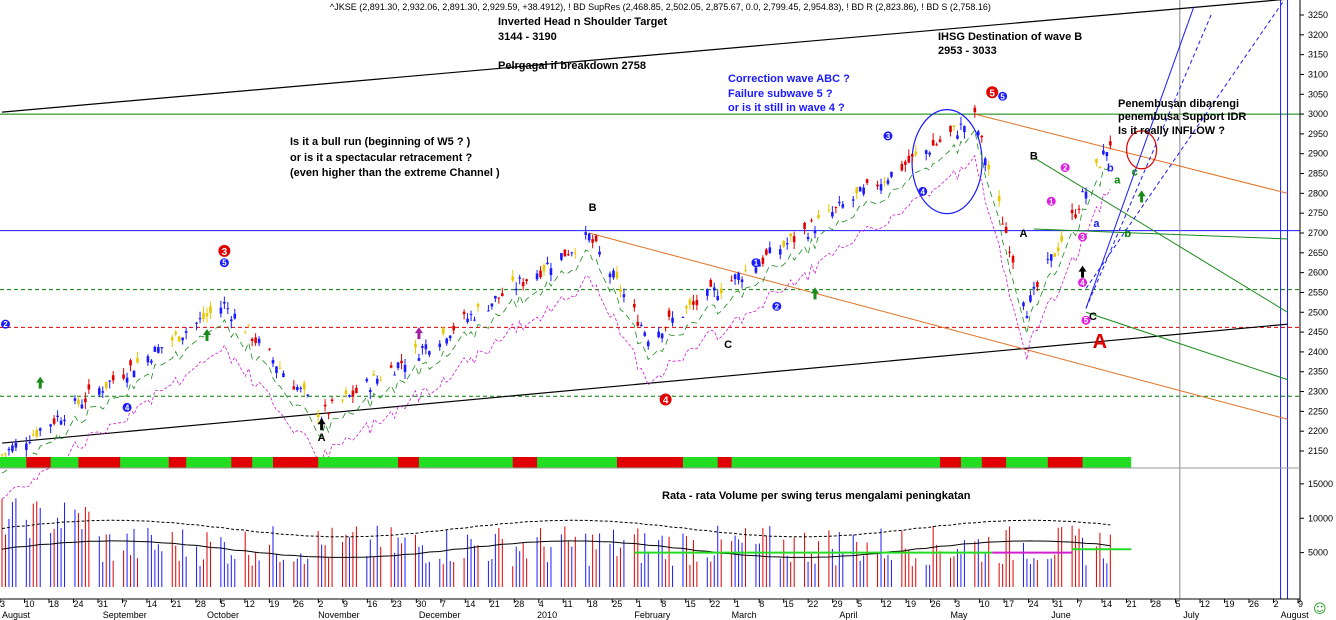 This screenshot has width=1336, height=620. I want to click on wave-letter: A, so click(1100, 342).